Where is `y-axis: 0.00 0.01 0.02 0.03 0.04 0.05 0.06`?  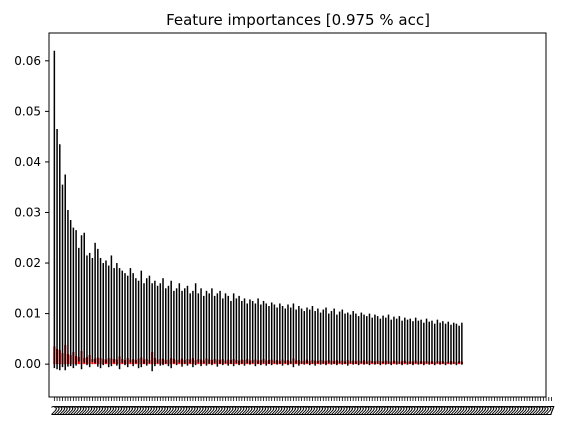 y-axis: 0.00 0.01 0.02 0.03 0.04 0.05 0.06 is located at coordinates (31, 212).